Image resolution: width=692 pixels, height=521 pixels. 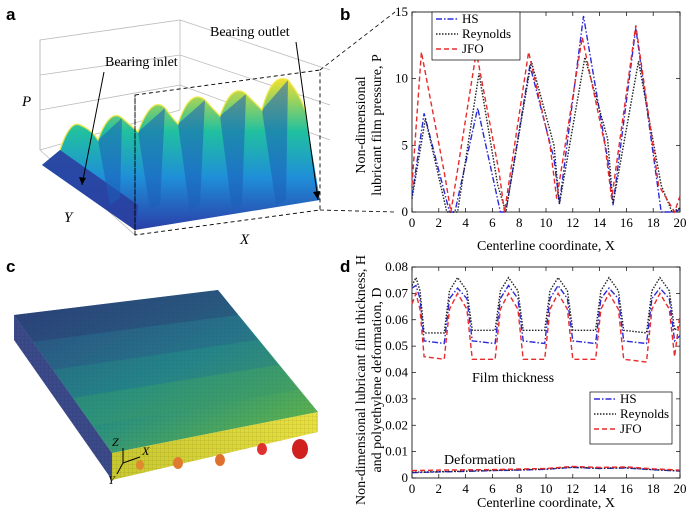 What do you see at coordinates (396, 292) in the screenshot?
I see `y-tick-label: 0.07` at bounding box center [396, 292].